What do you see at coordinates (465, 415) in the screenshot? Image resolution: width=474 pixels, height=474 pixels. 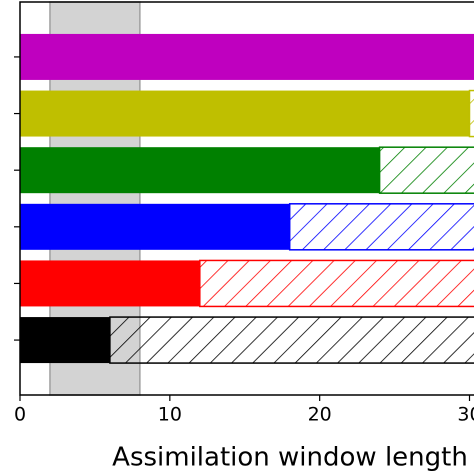 I see `x-tick-label: 30` at bounding box center [465, 415].